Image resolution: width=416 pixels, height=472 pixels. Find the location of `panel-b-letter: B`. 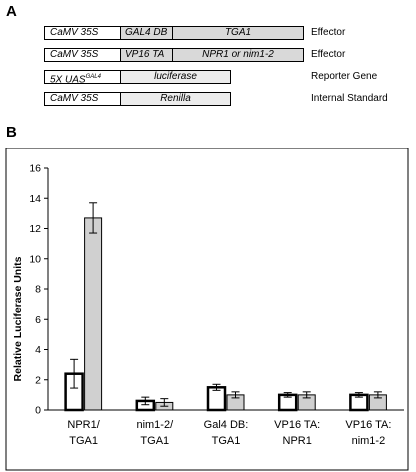

panel-b-letter: B is located at coordinates (11, 132).